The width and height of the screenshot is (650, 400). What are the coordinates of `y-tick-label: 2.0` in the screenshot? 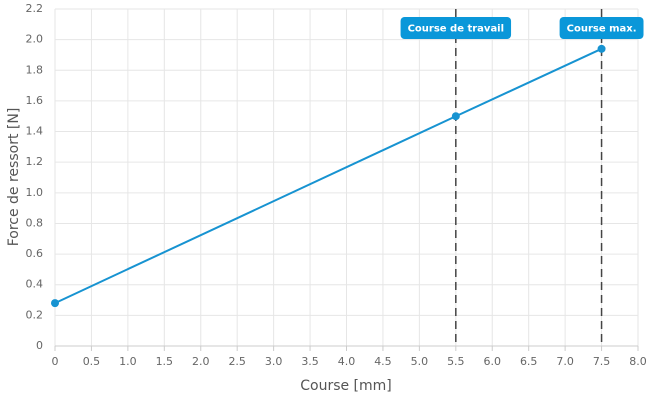 It's located at (35, 39).